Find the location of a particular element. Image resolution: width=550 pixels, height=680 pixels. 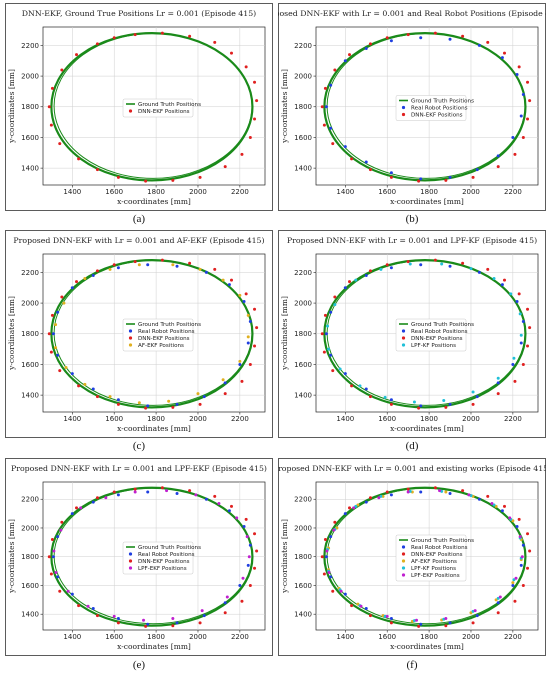

chart4-ylabel: y-coordinates [mm] is located at coordinates (11, 556).